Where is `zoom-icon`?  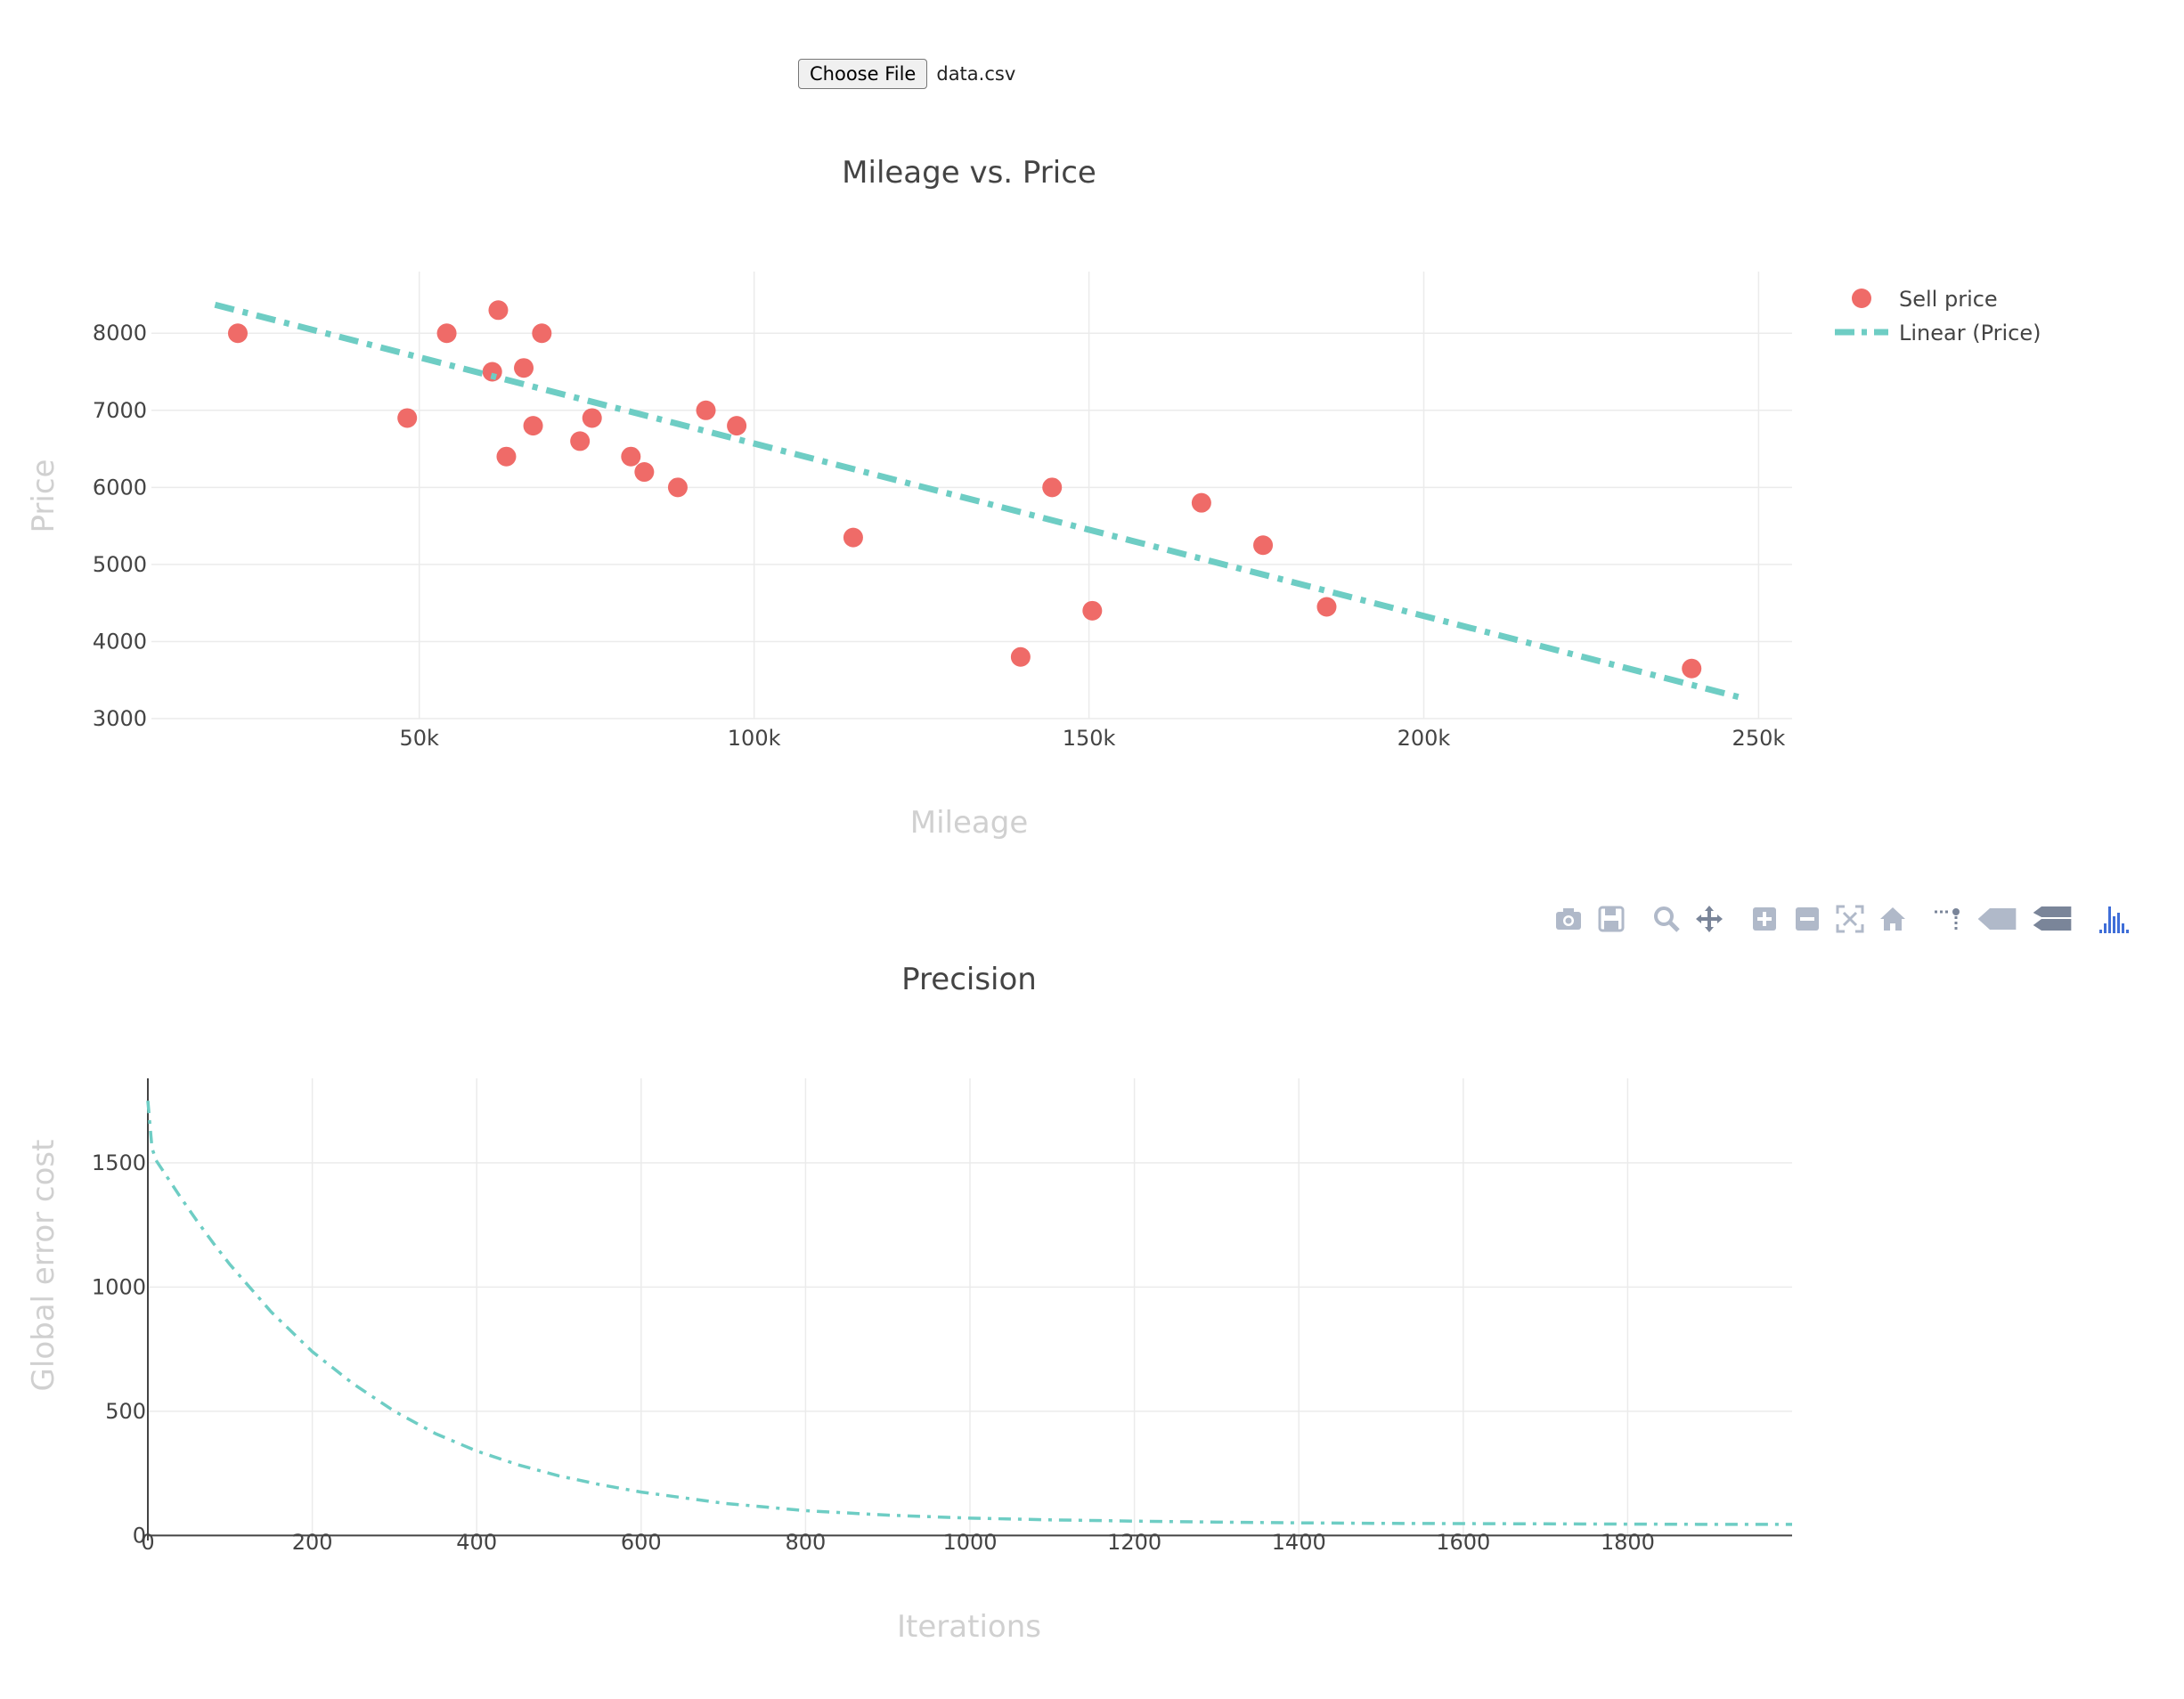
zoom-icon is located at coordinates (1666, 919).